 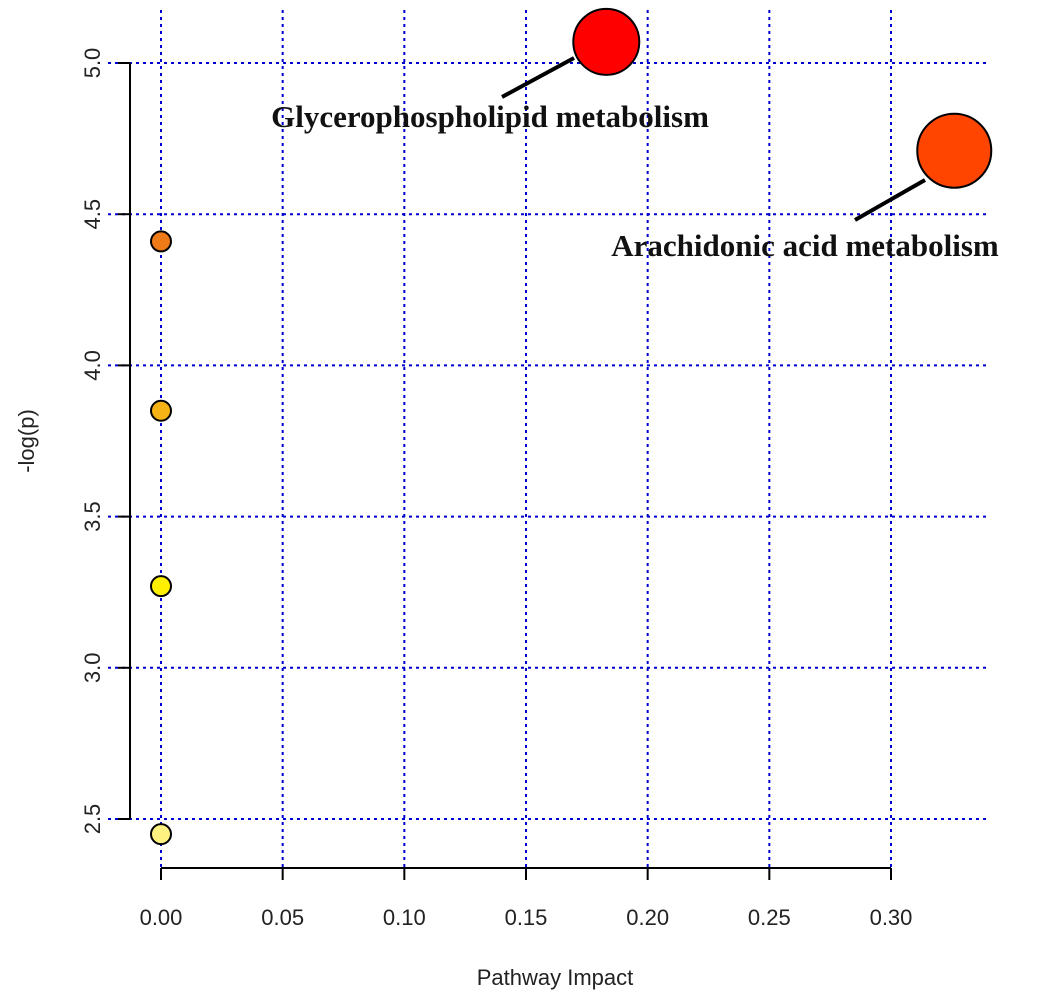 I want to click on point-label: Arachidonic acid metabolism, so click(x=805, y=245).